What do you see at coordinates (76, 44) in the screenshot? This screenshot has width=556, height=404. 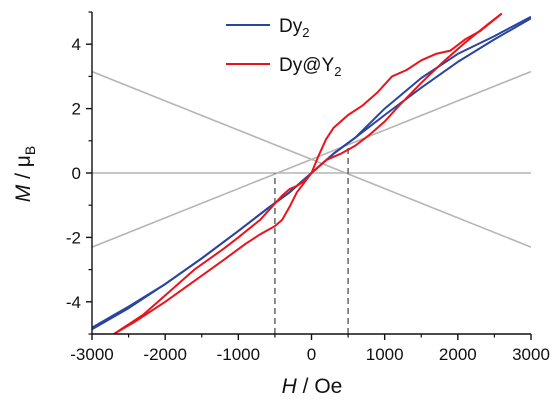 I see `y-tick-label: 4` at bounding box center [76, 44].